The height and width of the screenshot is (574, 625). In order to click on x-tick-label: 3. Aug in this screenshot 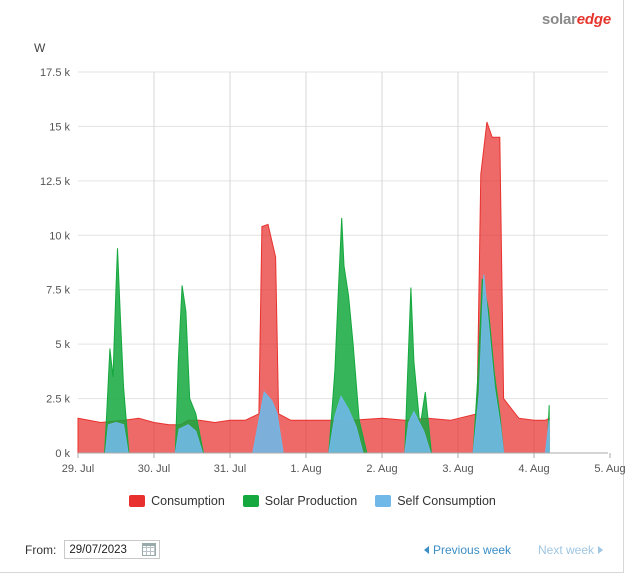, I will do `click(457, 469)`.